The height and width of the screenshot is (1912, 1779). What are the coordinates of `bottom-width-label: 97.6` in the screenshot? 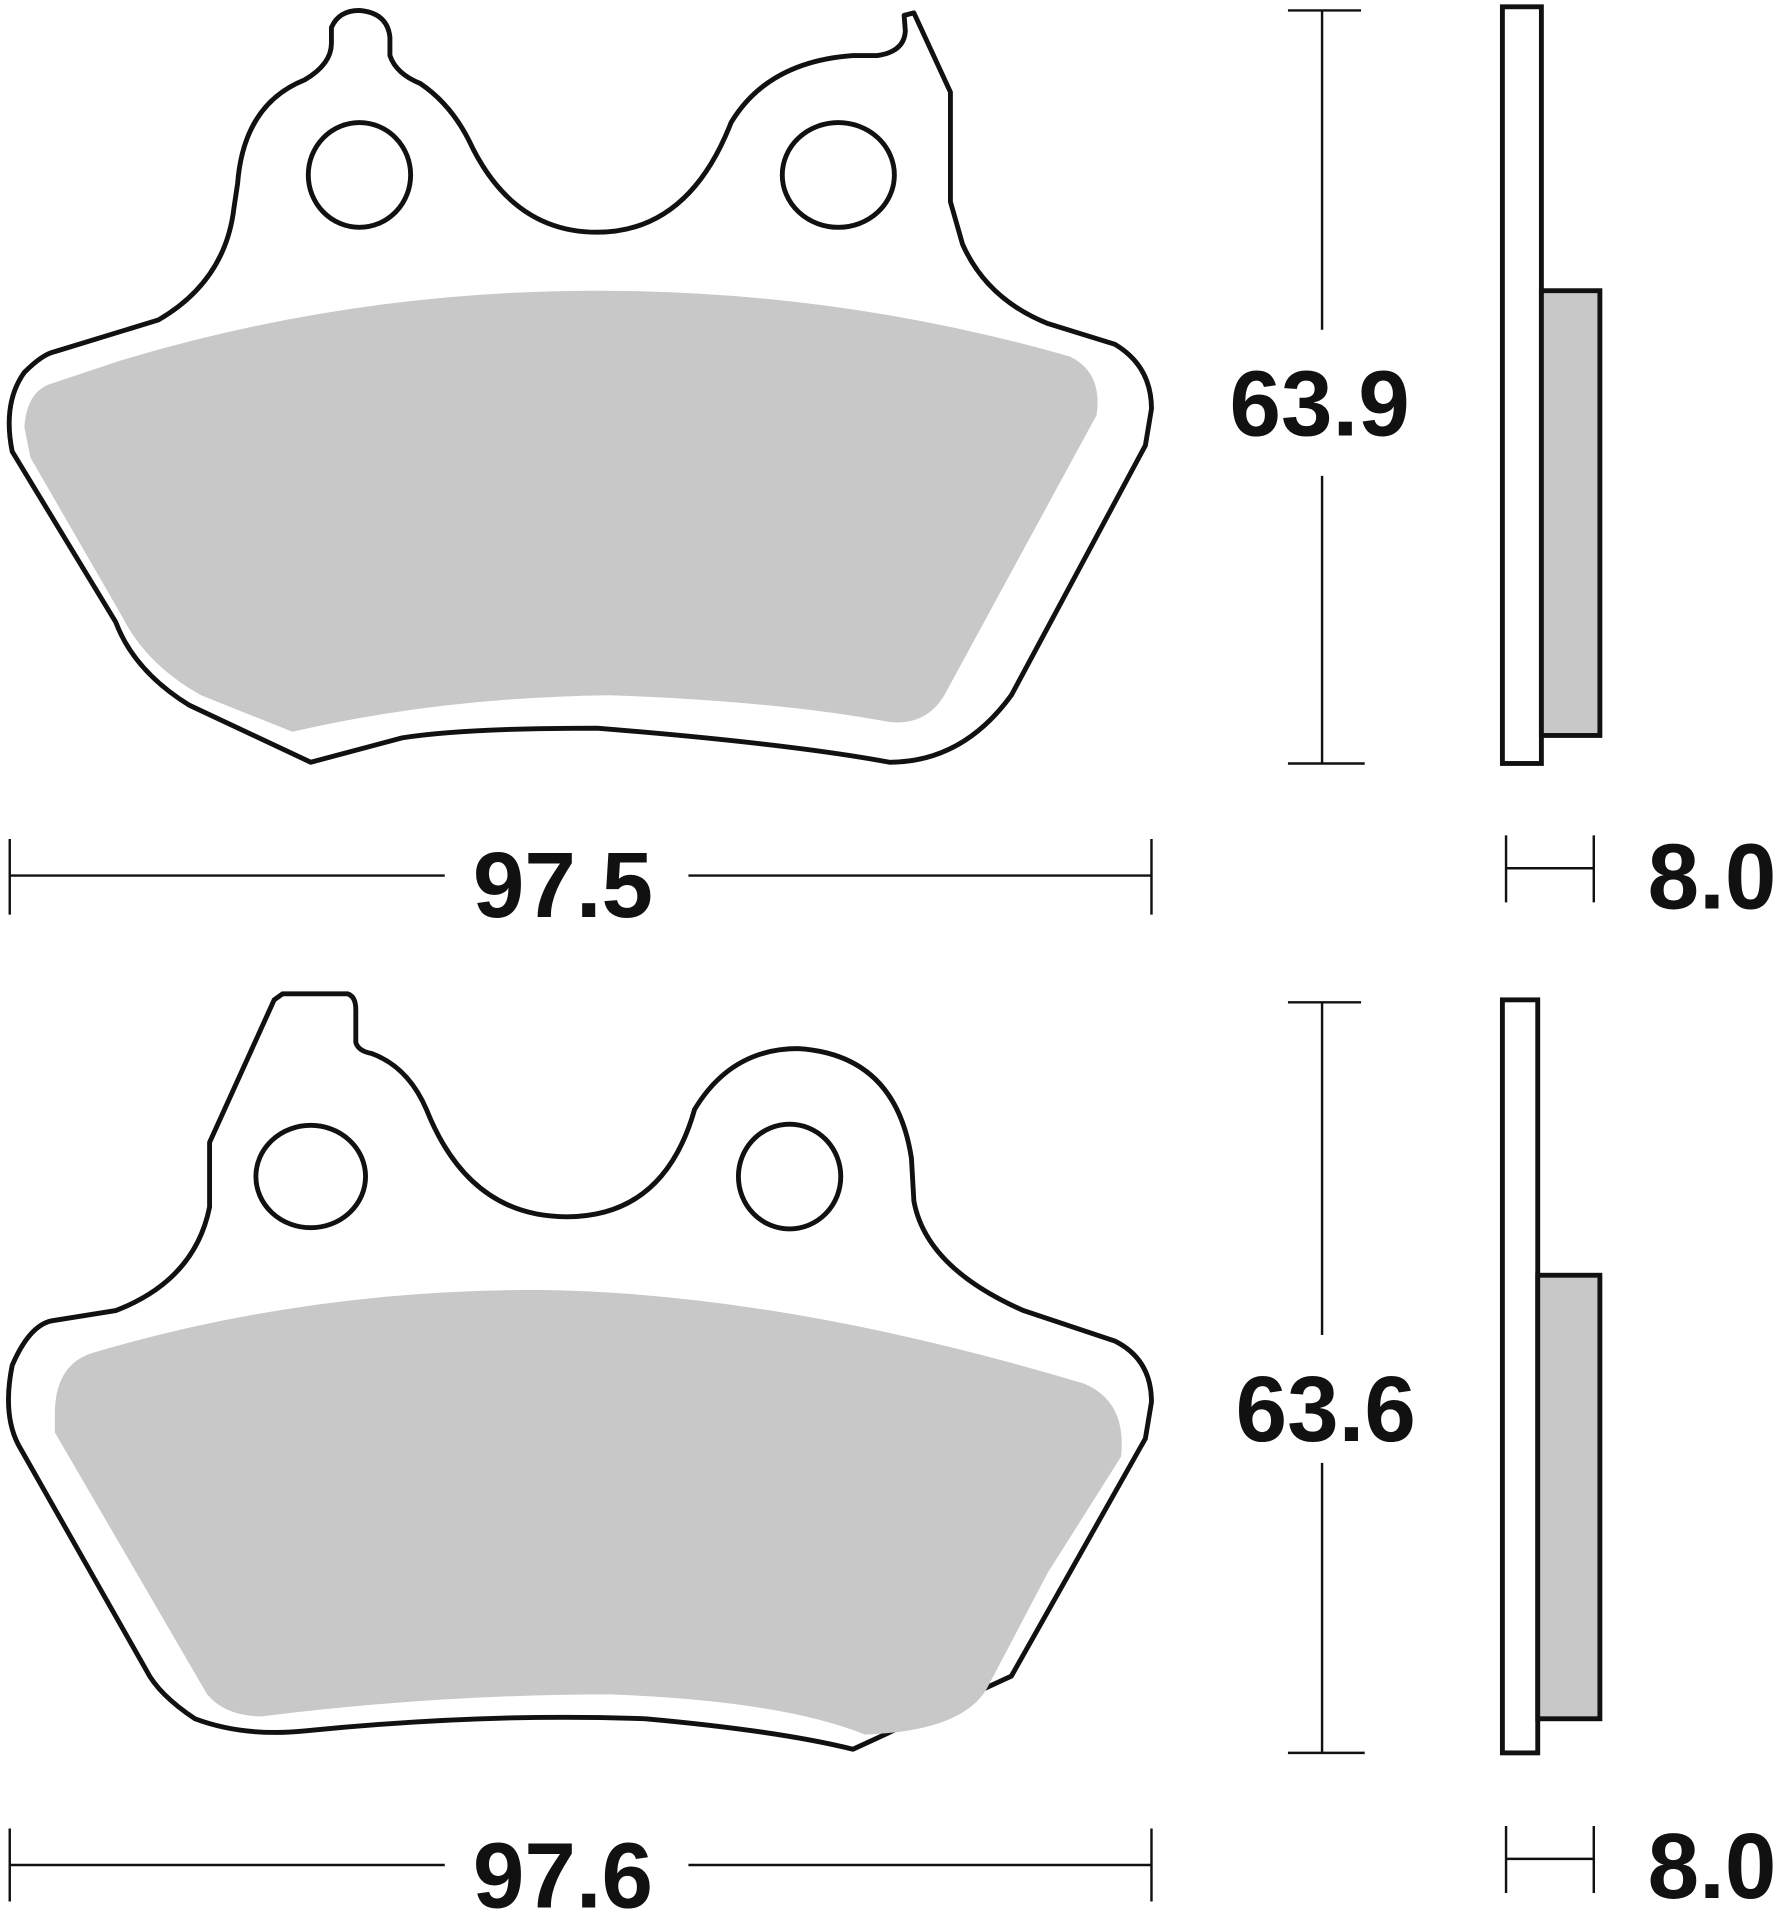 It's located at (563, 1868).